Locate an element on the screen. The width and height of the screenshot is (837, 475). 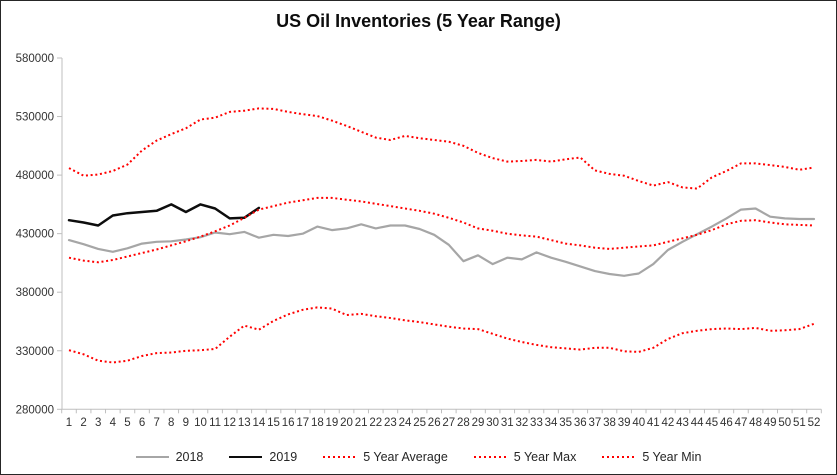
x-tick-label: 40 is located at coordinates (638, 423).